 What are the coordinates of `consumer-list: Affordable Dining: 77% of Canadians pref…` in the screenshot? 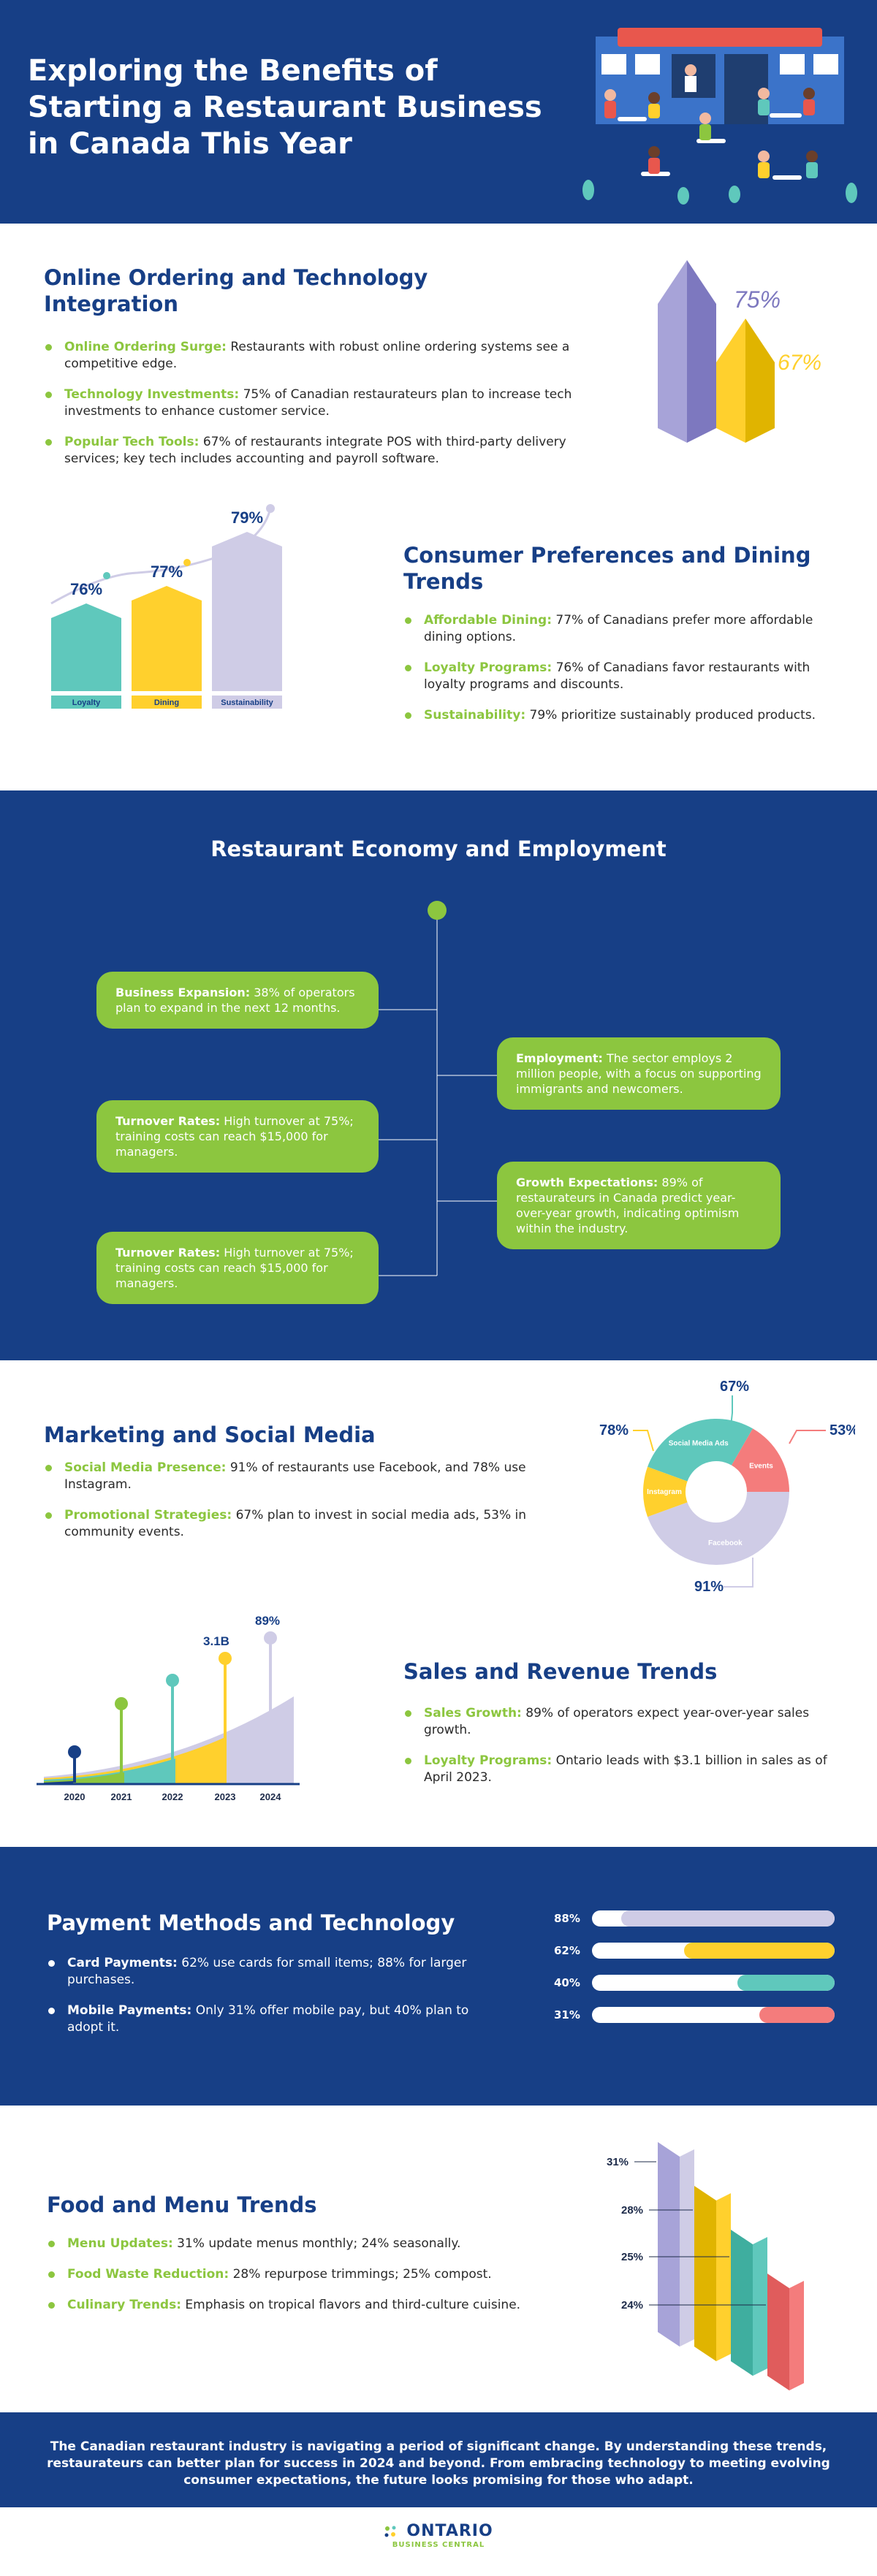 It's located at (623, 675).